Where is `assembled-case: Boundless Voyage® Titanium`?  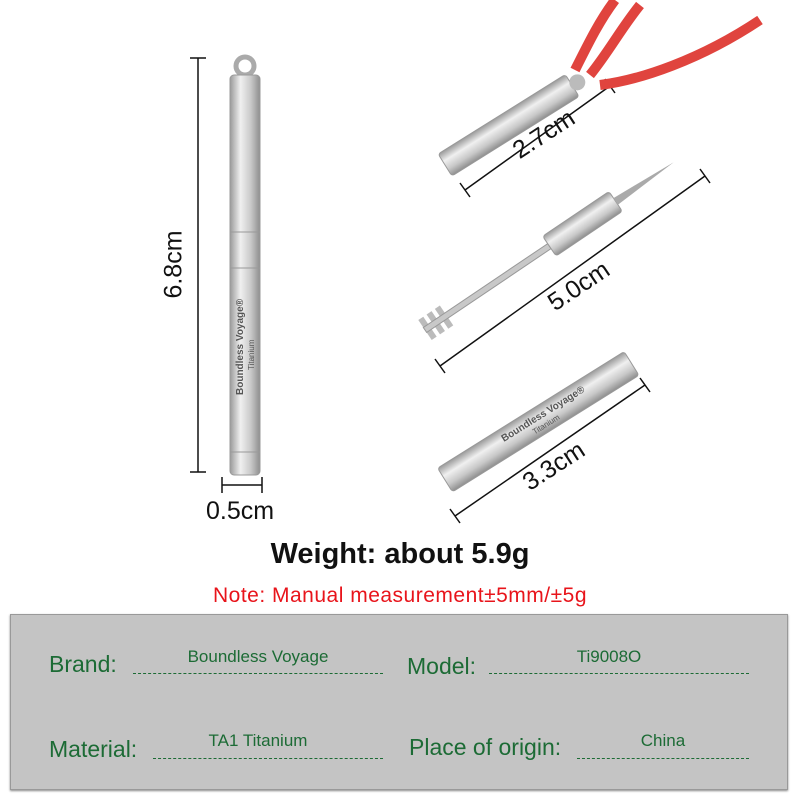
assembled-case: Boundless Voyage® Titanium is located at coordinates (245, 265).